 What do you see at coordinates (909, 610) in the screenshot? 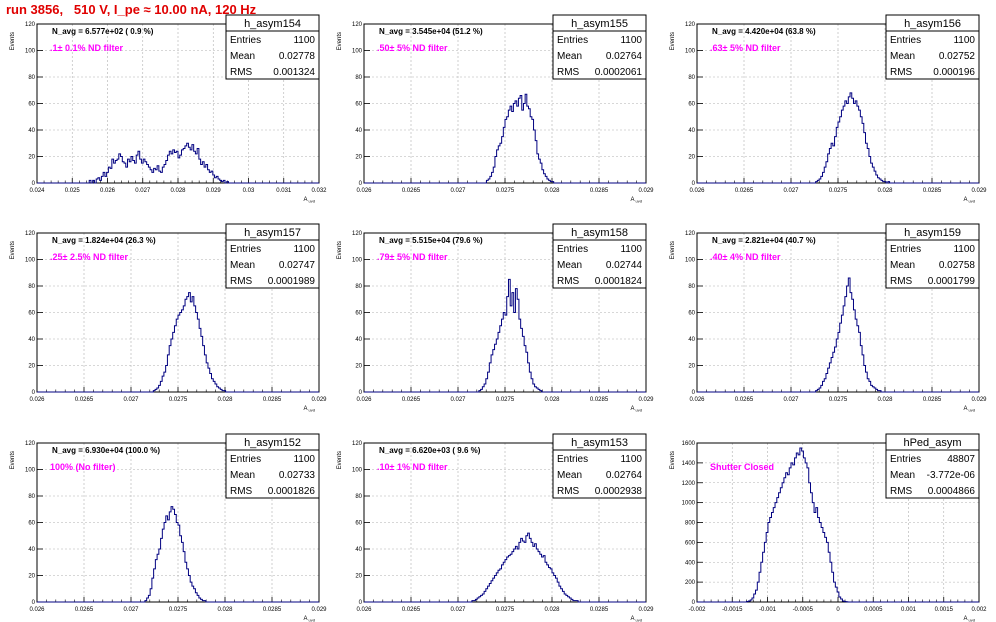
I see `x-tick-label: 0.001` at bounding box center [909, 610].